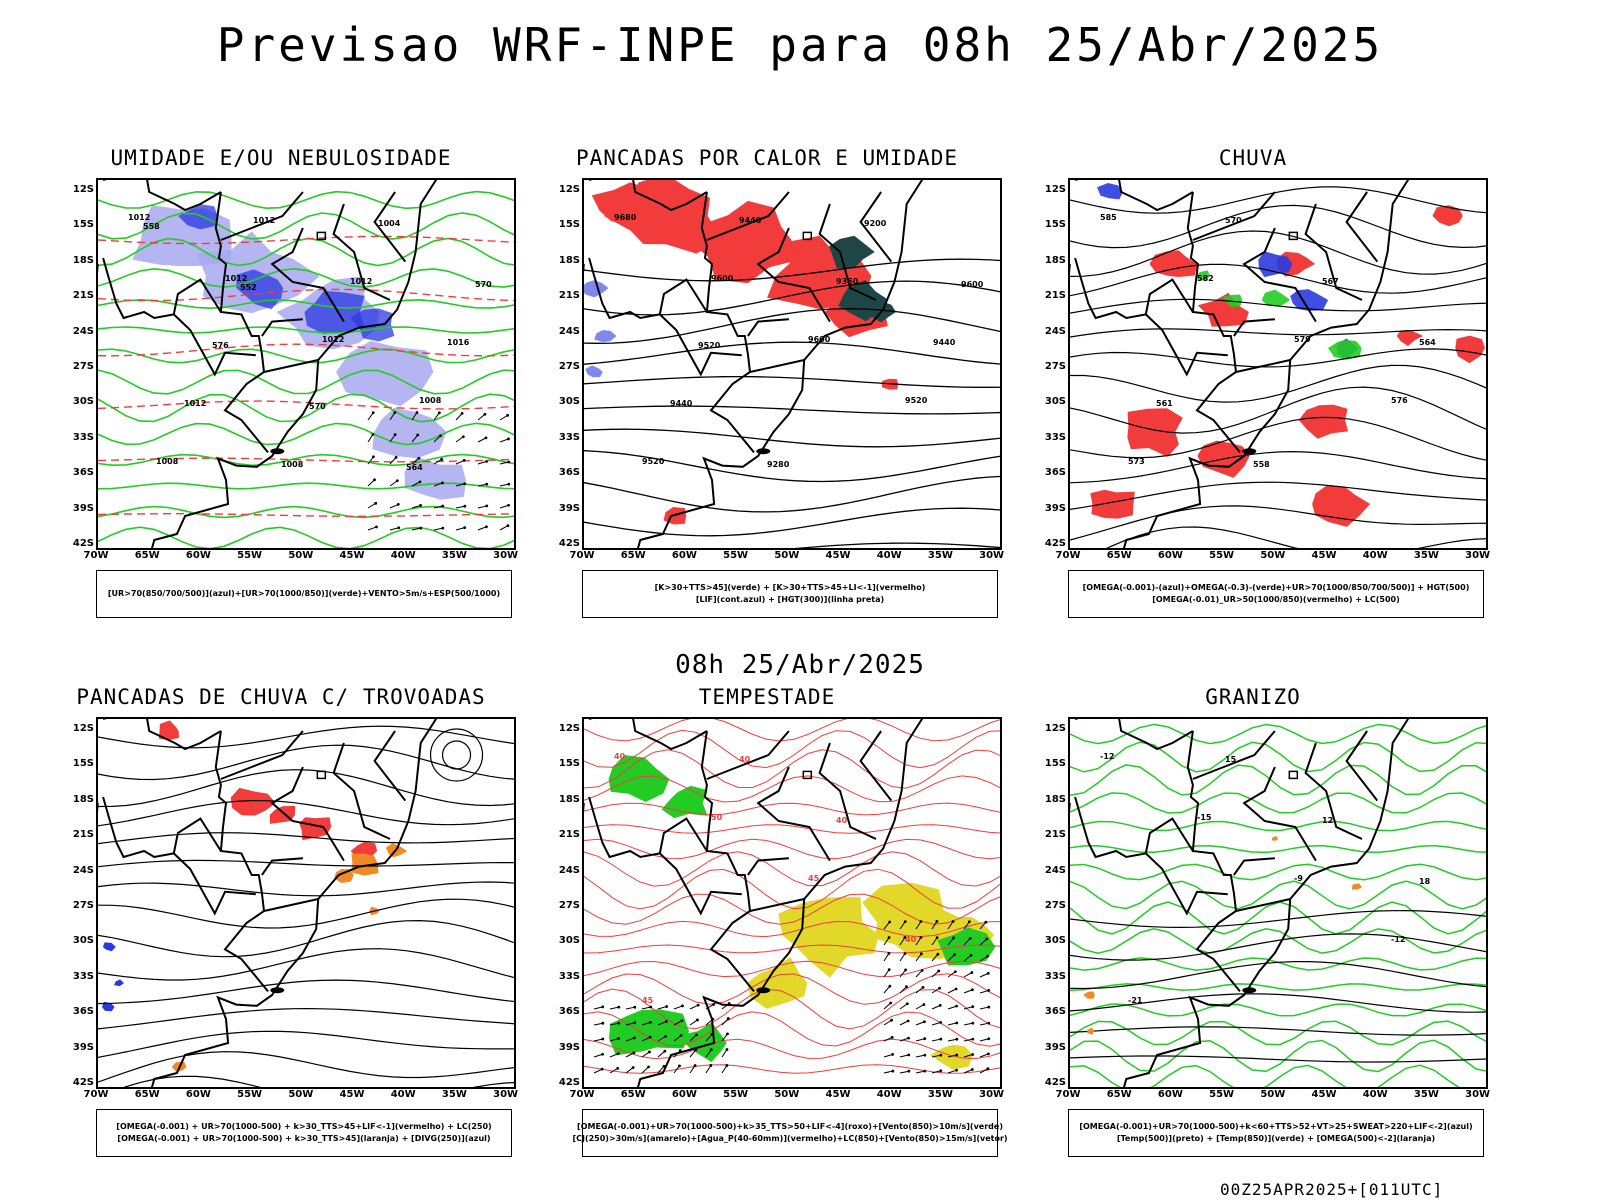  Describe the element at coordinates (1055, 366) in the screenshot. I see `latitude-label: 27S` at that location.